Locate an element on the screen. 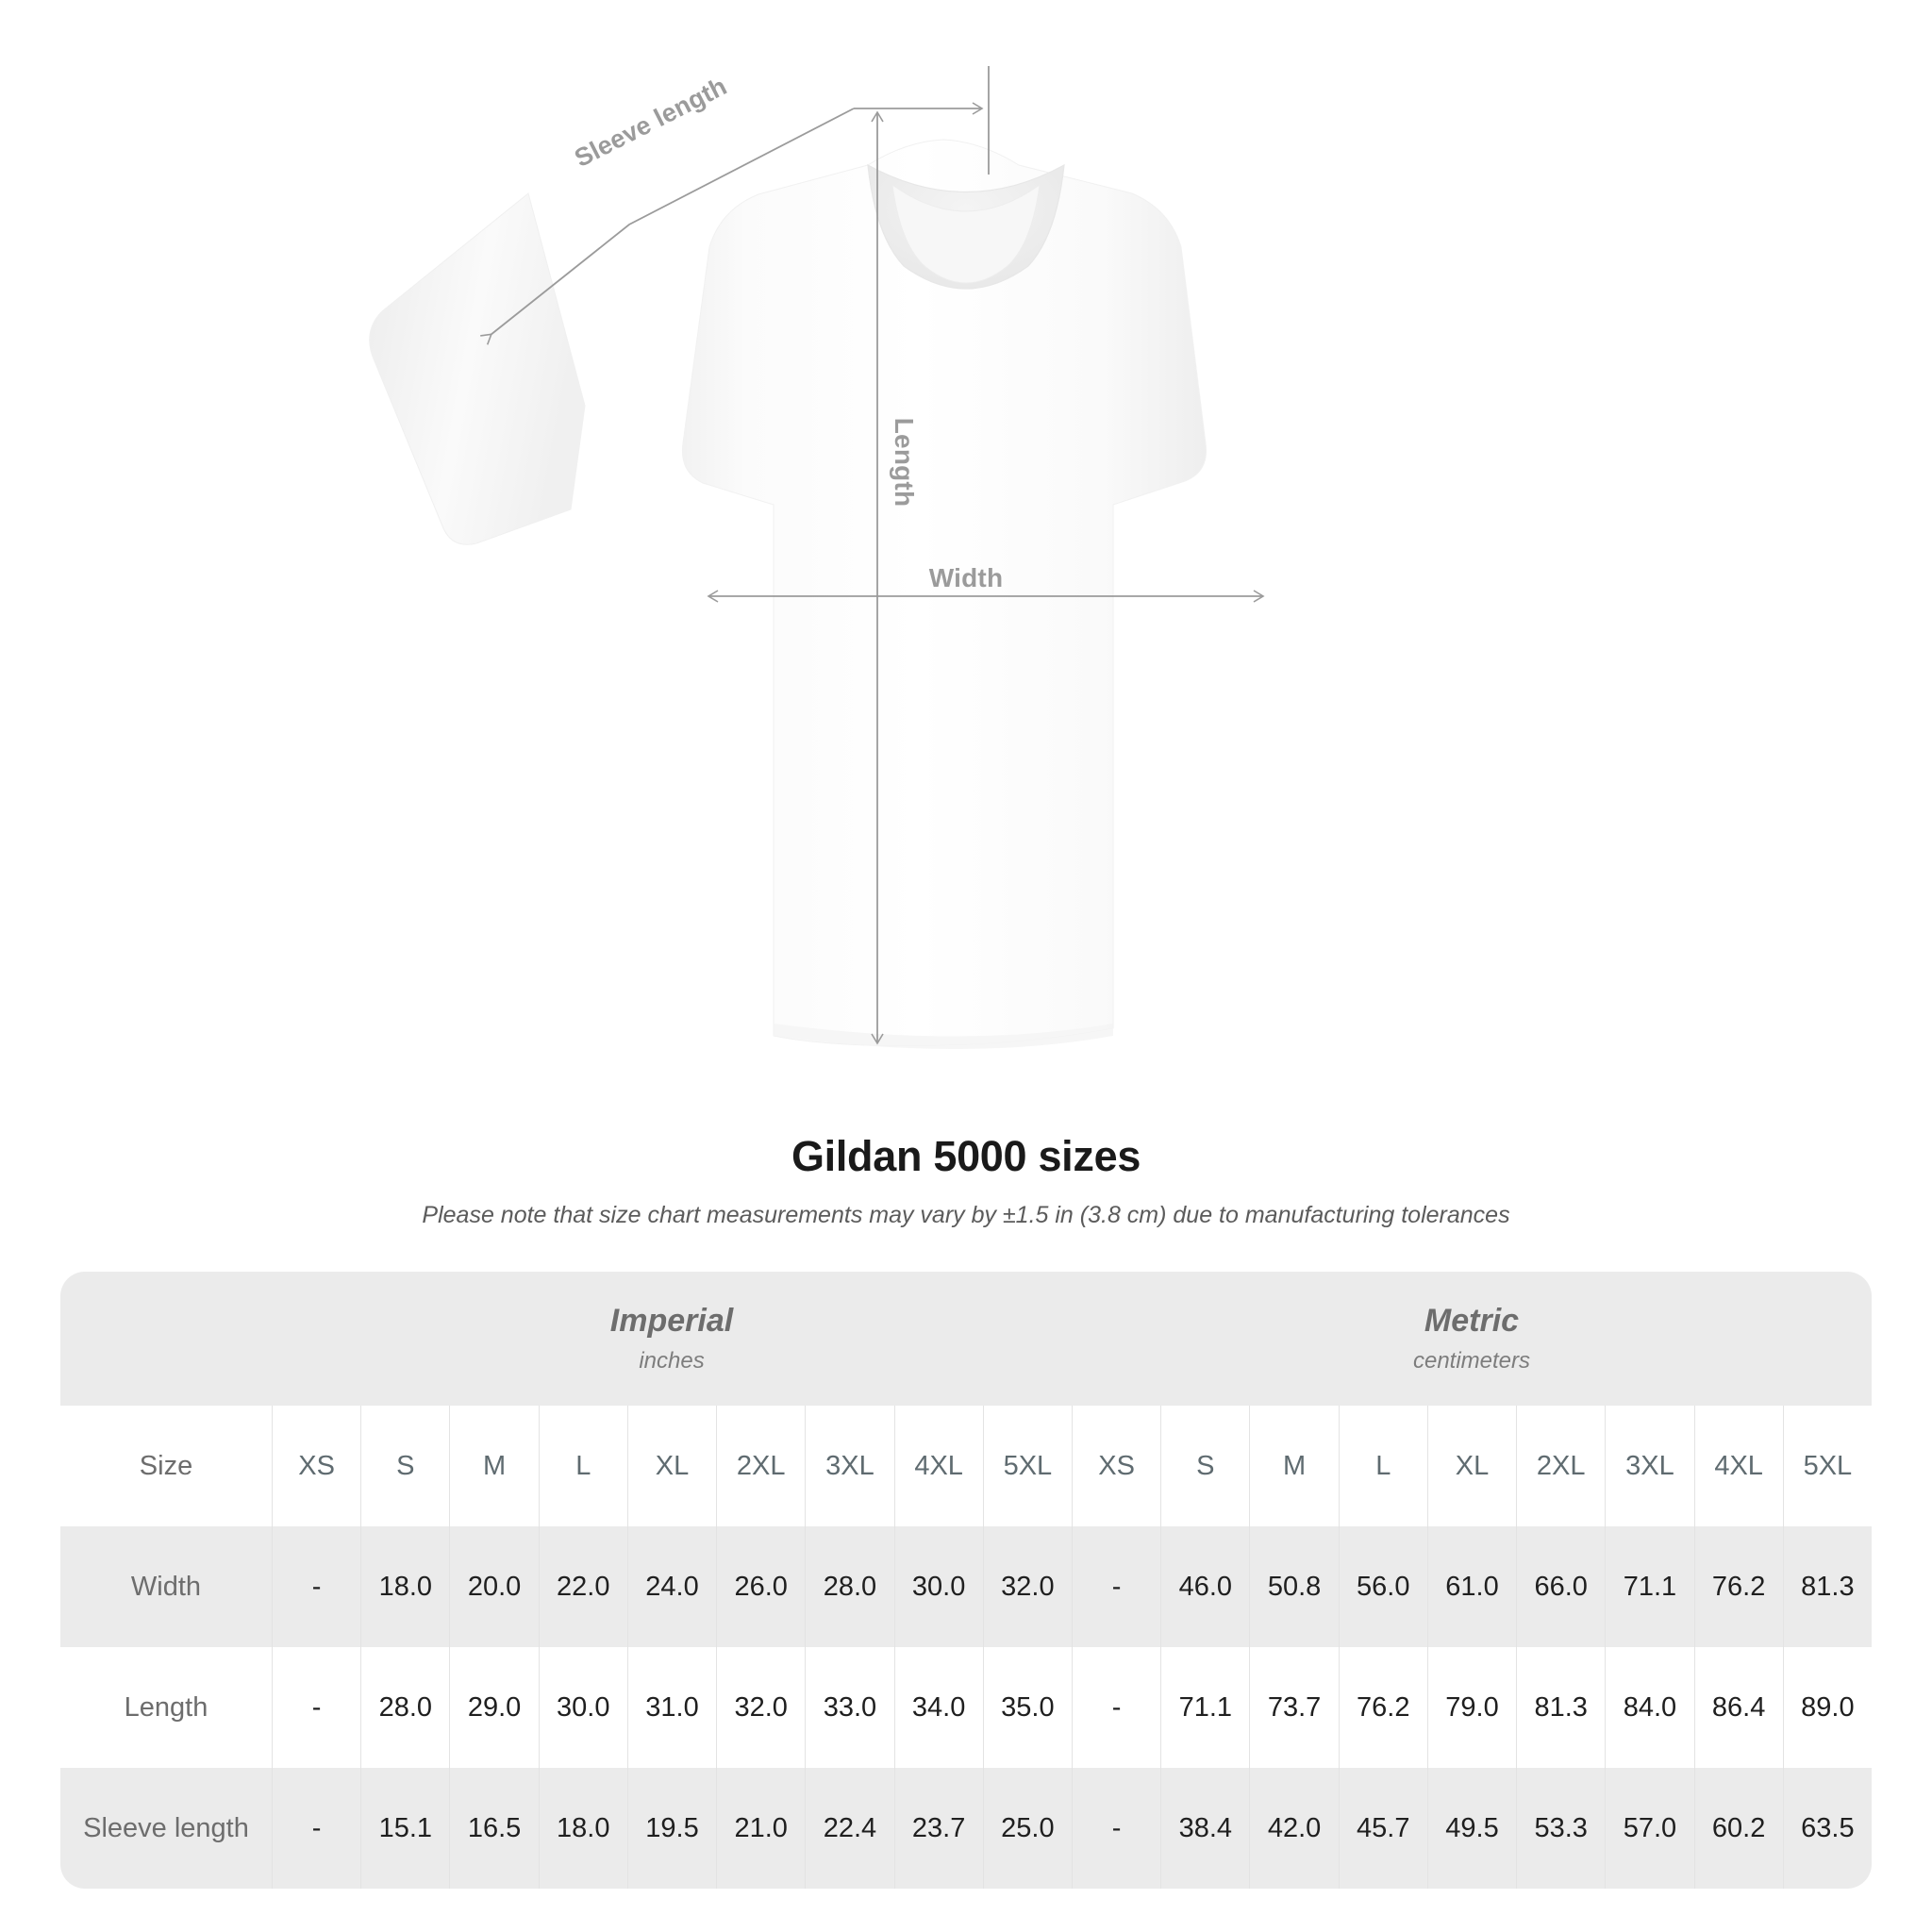 This screenshot has width=1932, height=1932. cell-width-metric-4xl: 76.2 is located at coordinates (1738, 1586).